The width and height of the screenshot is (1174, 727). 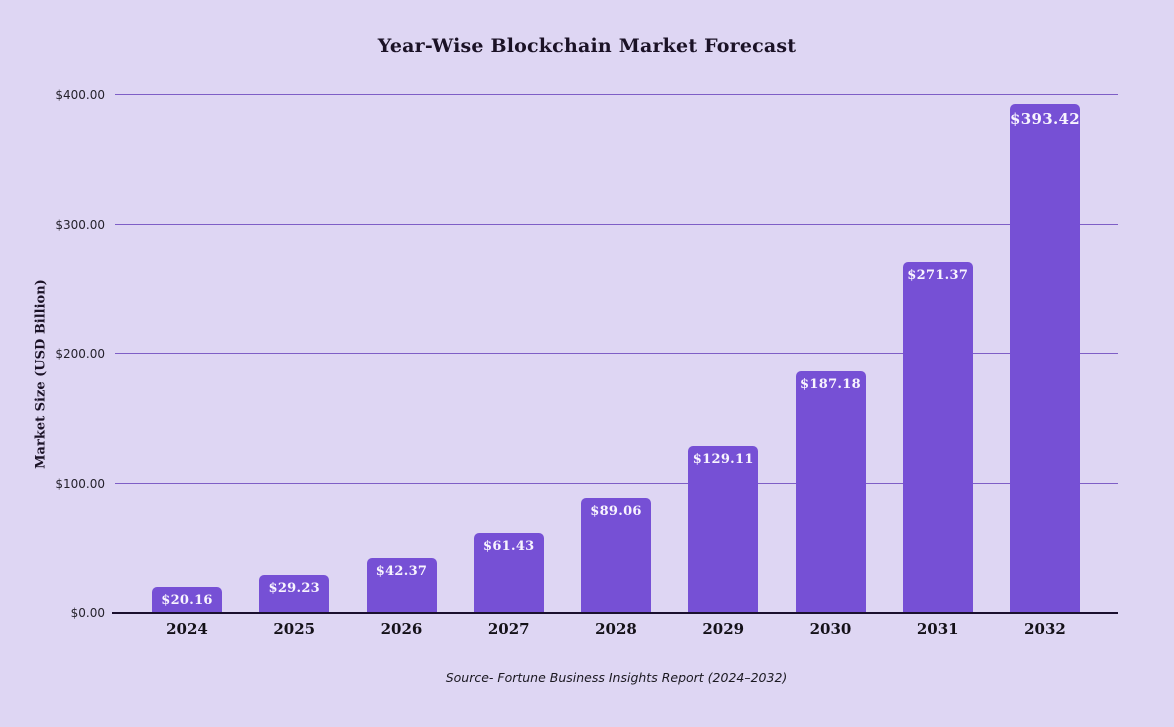 What do you see at coordinates (830, 384) in the screenshot?
I see `bar-value-label: $187.18` at bounding box center [830, 384].